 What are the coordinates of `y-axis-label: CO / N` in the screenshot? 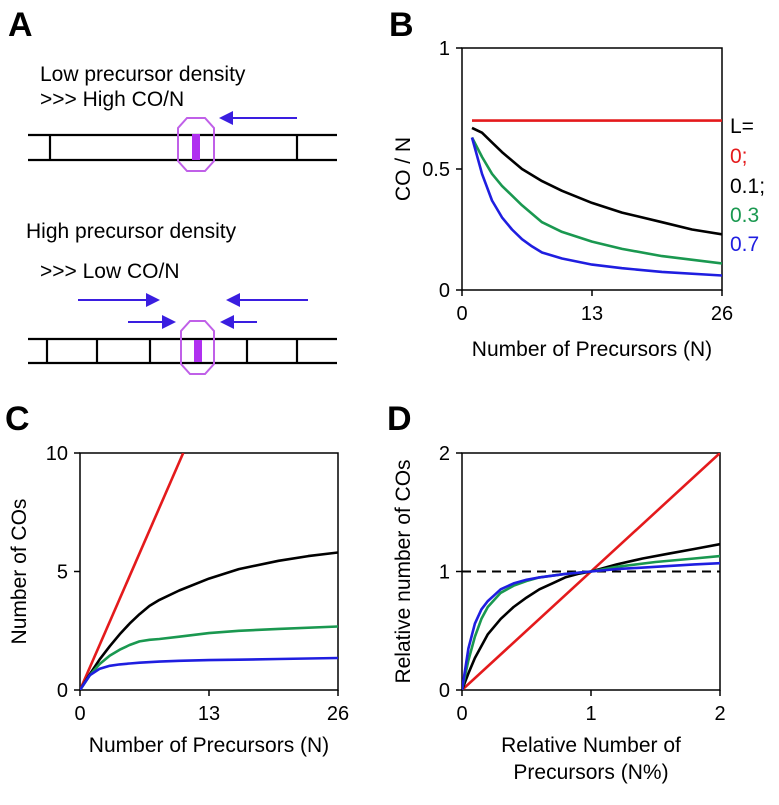 It's located at (403, 169).